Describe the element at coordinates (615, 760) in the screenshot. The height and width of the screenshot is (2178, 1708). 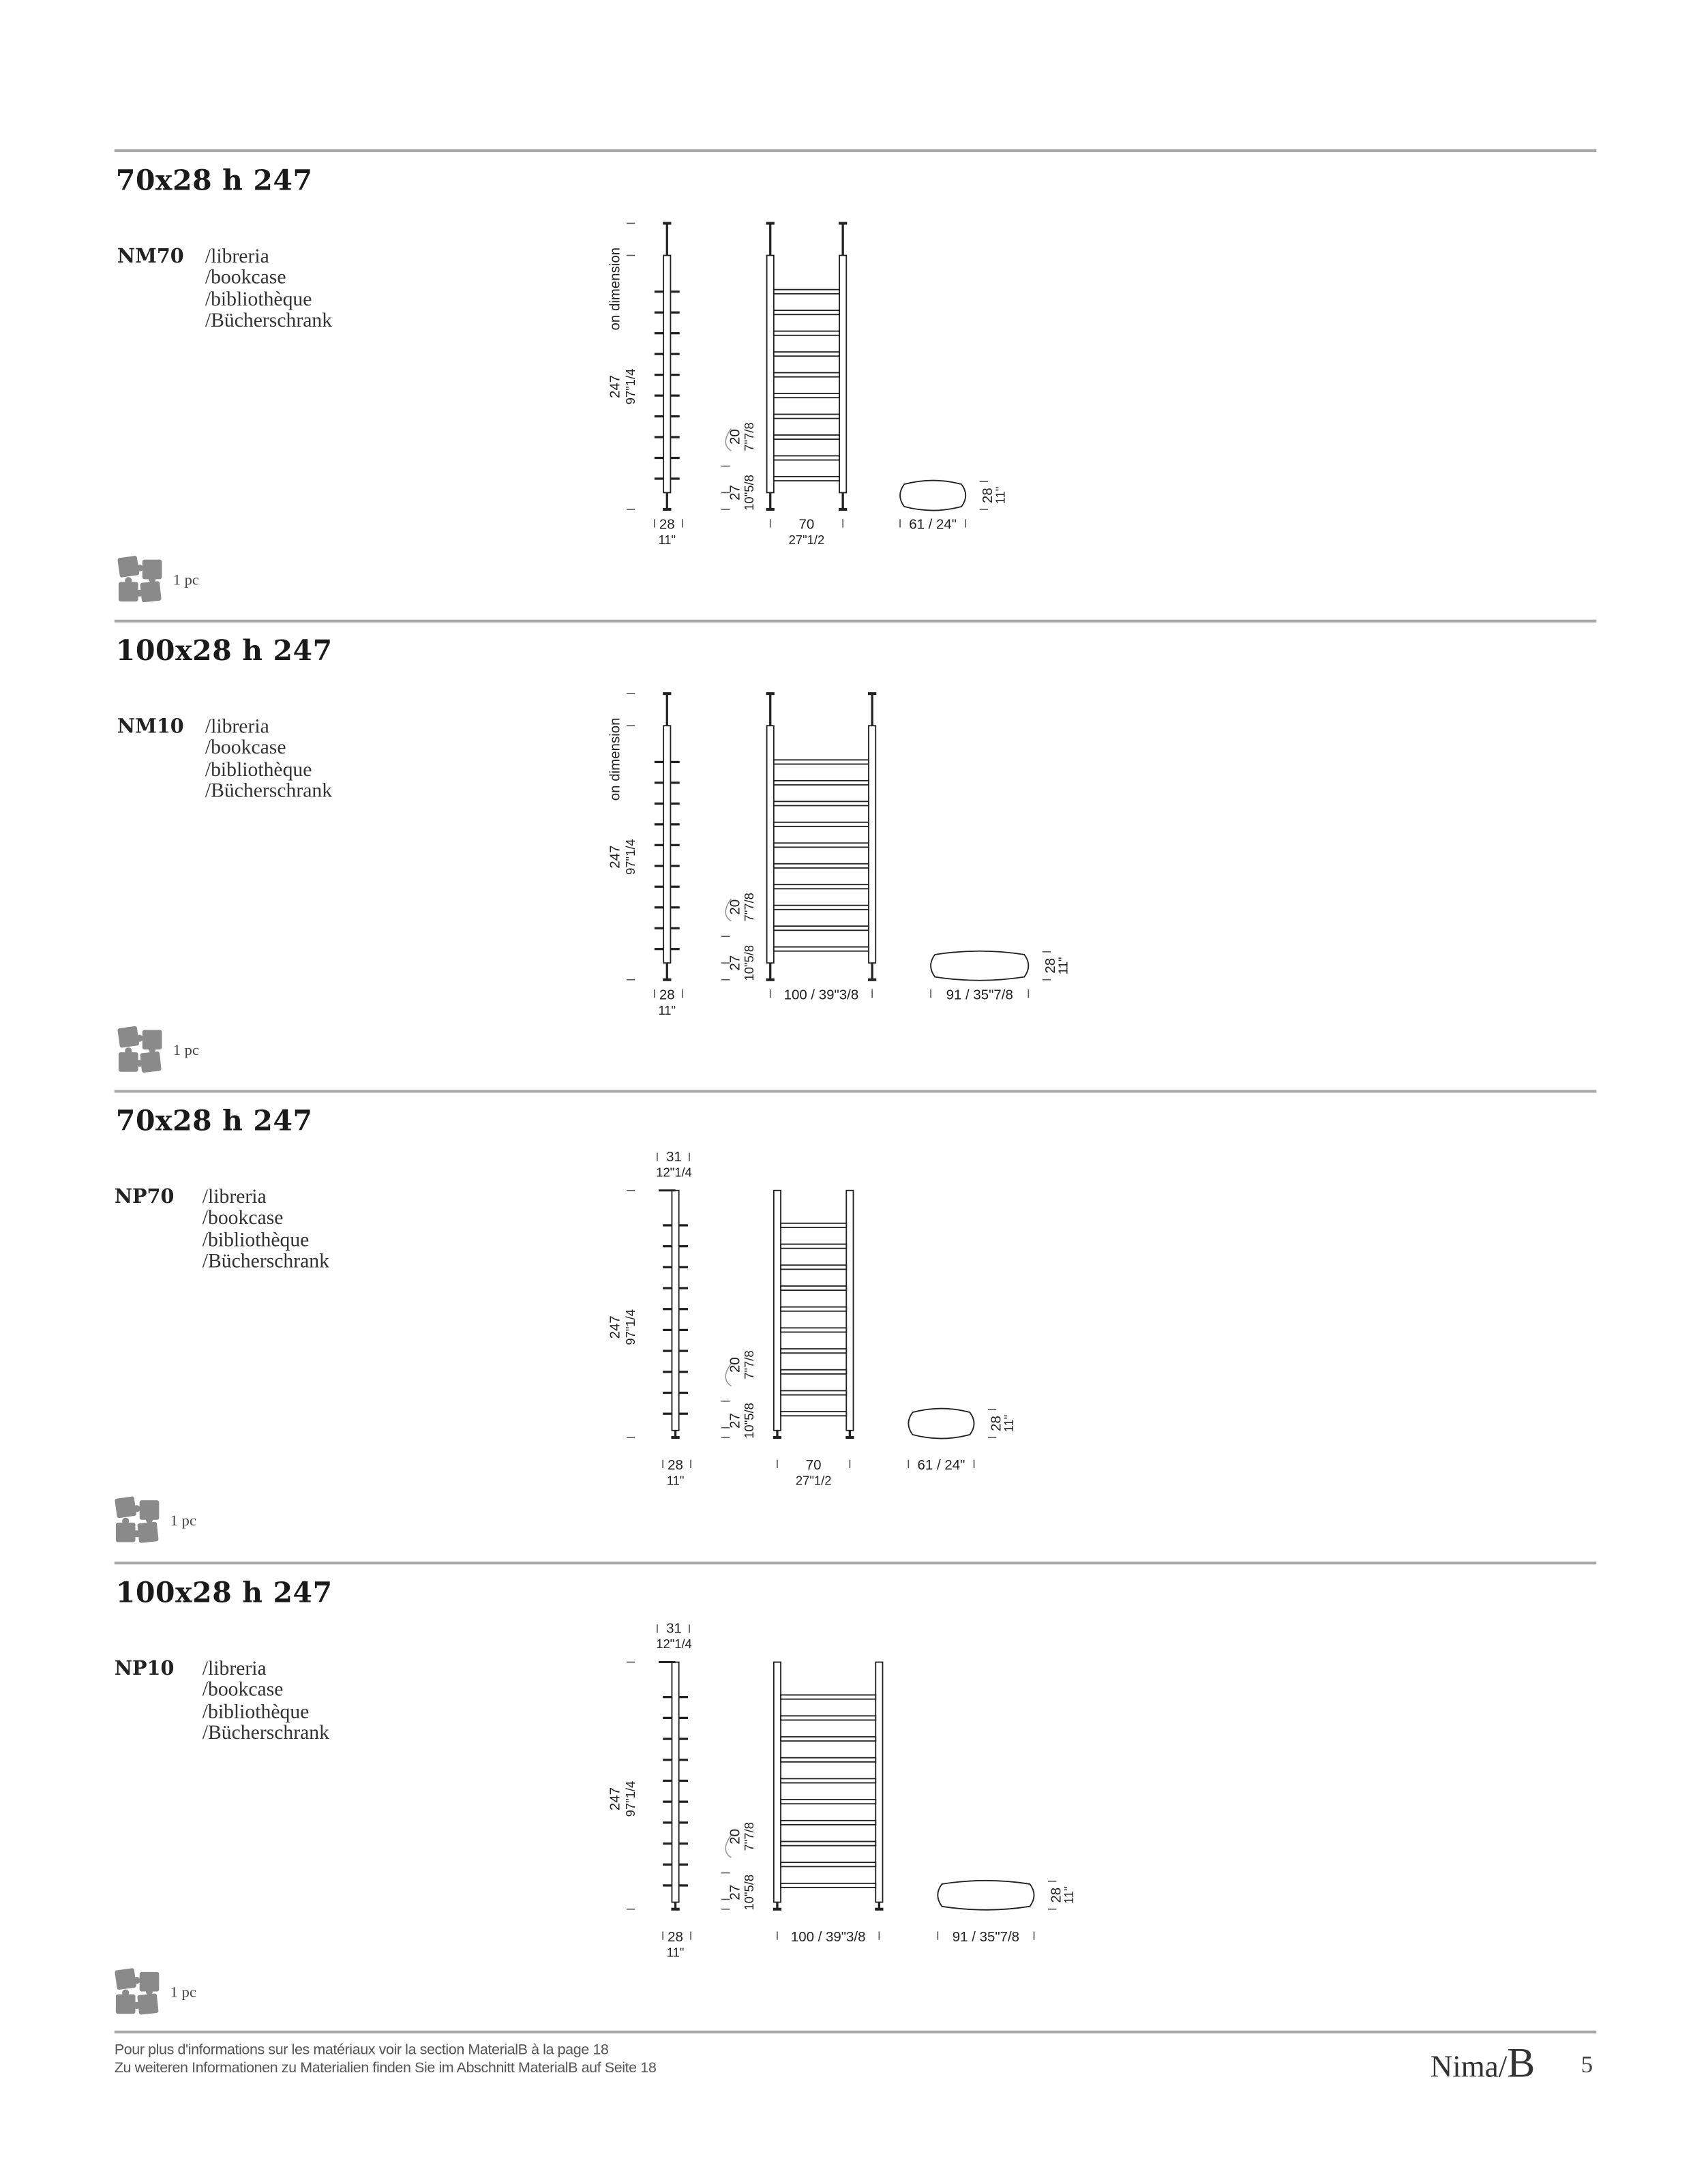
I see `on-dimension-label: on dimension` at that location.